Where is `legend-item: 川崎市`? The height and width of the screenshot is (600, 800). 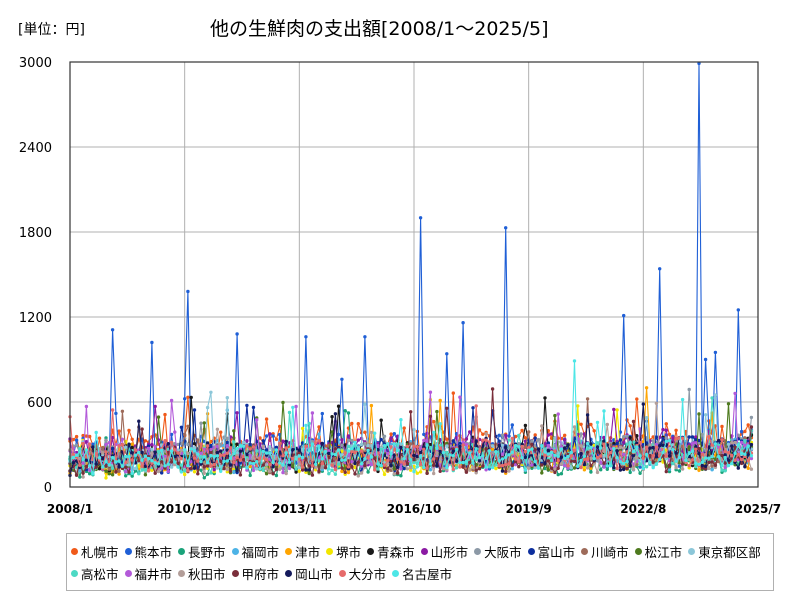 legend-item: 川崎市 is located at coordinates (605, 551).